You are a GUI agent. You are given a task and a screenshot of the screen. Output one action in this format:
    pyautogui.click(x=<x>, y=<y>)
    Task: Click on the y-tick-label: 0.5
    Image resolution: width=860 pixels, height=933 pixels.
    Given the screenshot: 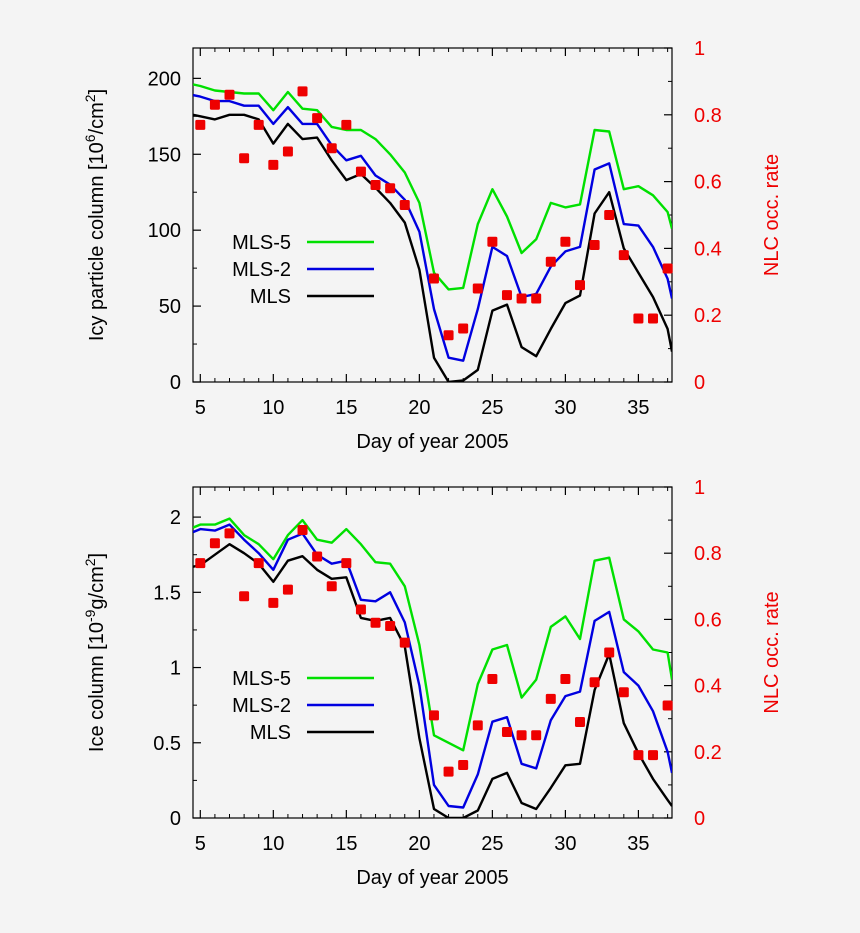 What is the action you would take?
    pyautogui.click(x=167, y=744)
    